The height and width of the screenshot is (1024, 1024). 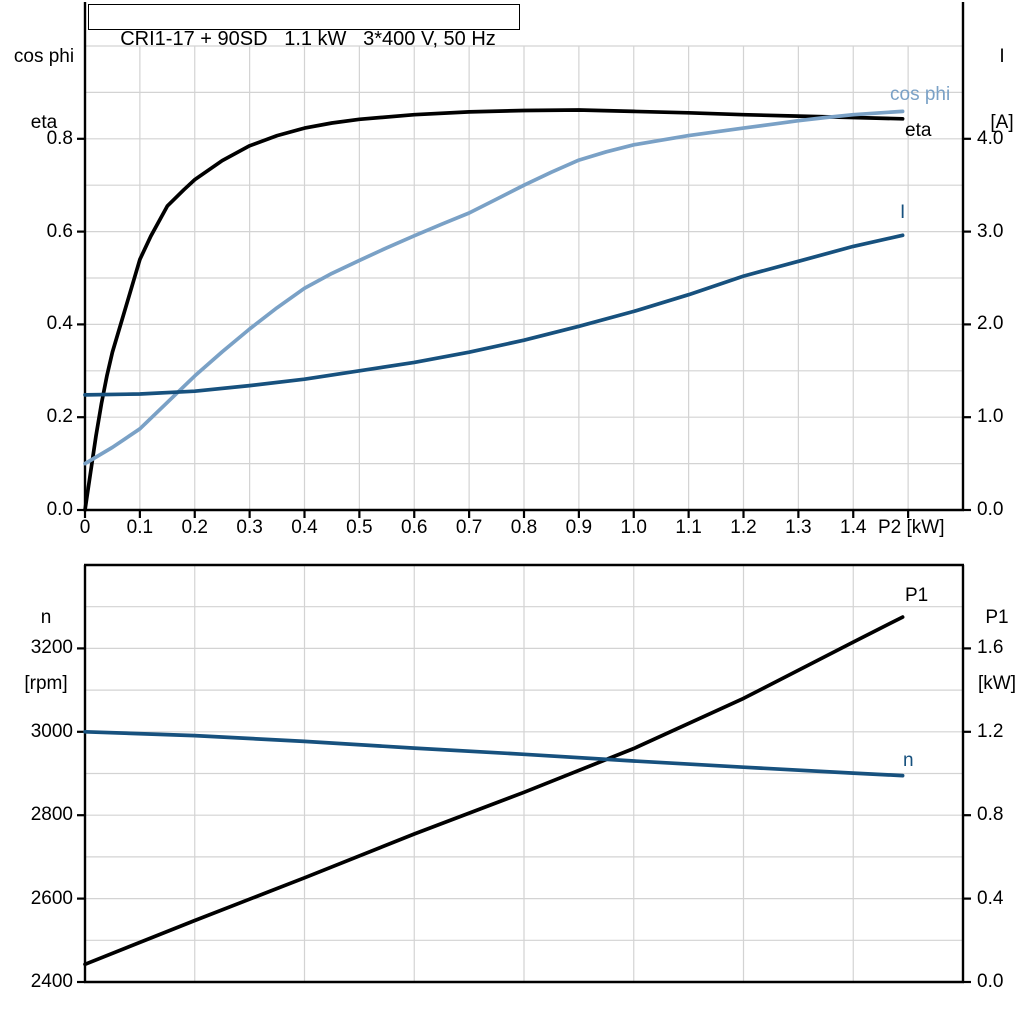 What do you see at coordinates (903, 212) in the screenshot?
I see `current-curve-label: I` at bounding box center [903, 212].